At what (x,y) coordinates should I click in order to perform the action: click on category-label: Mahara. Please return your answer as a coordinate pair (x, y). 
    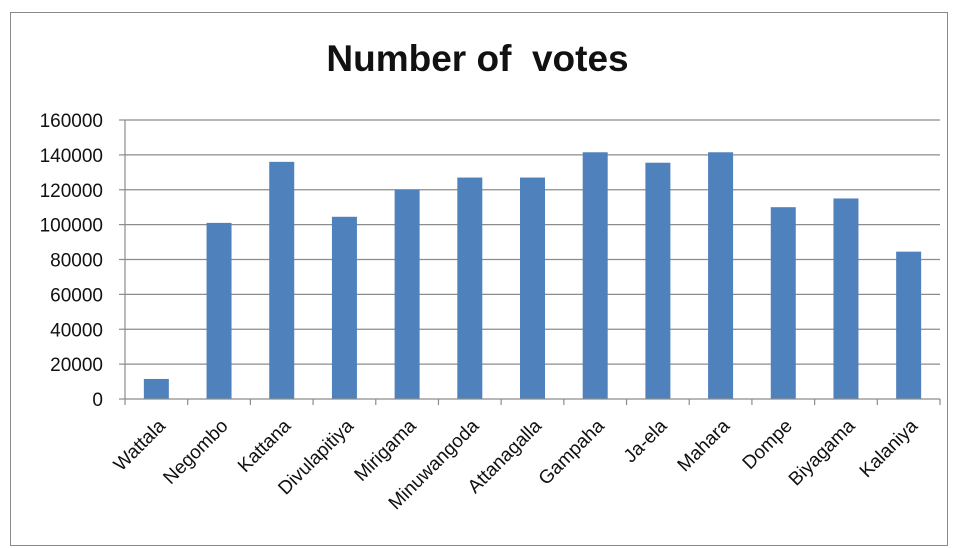
    Looking at the image, I should click on (704, 445).